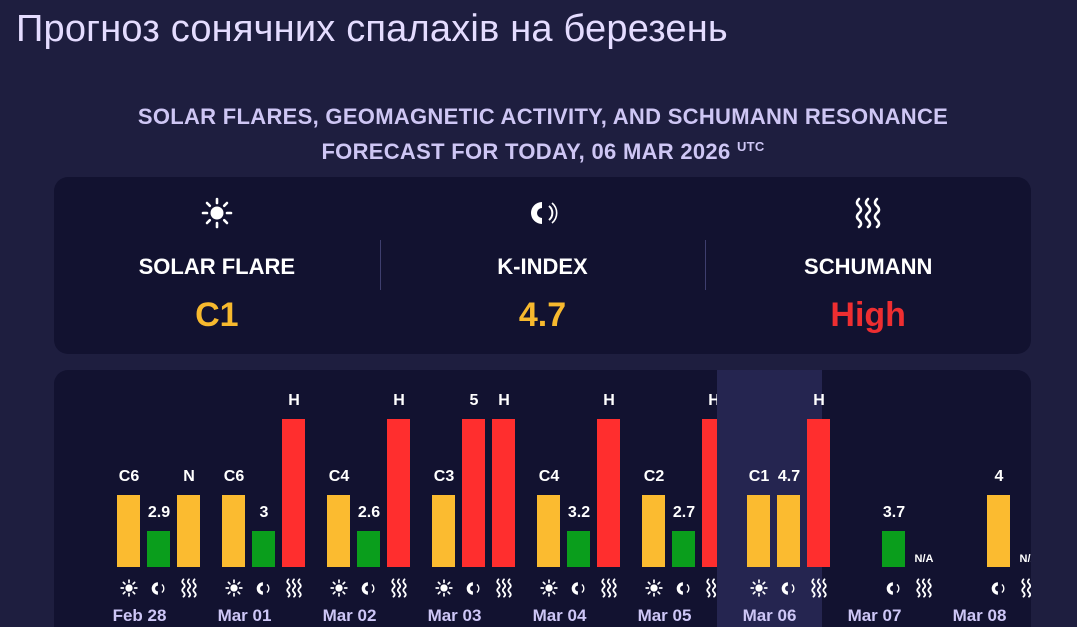  What do you see at coordinates (244, 615) in the screenshot?
I see `day-date-label: Mar 01` at bounding box center [244, 615].